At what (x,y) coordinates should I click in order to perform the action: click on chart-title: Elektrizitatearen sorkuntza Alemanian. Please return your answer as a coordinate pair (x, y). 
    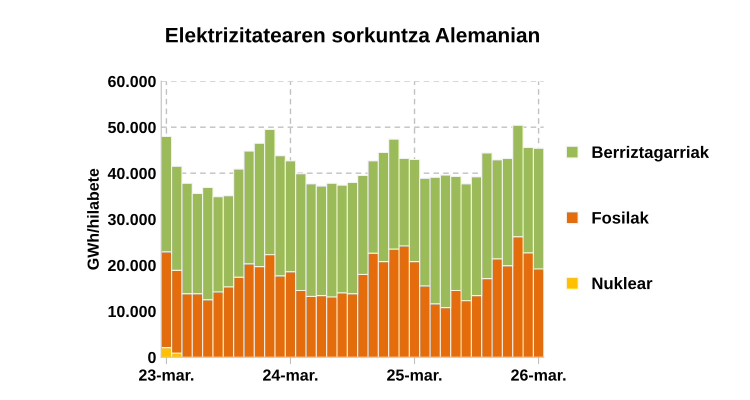
    Looking at the image, I should click on (352, 35).